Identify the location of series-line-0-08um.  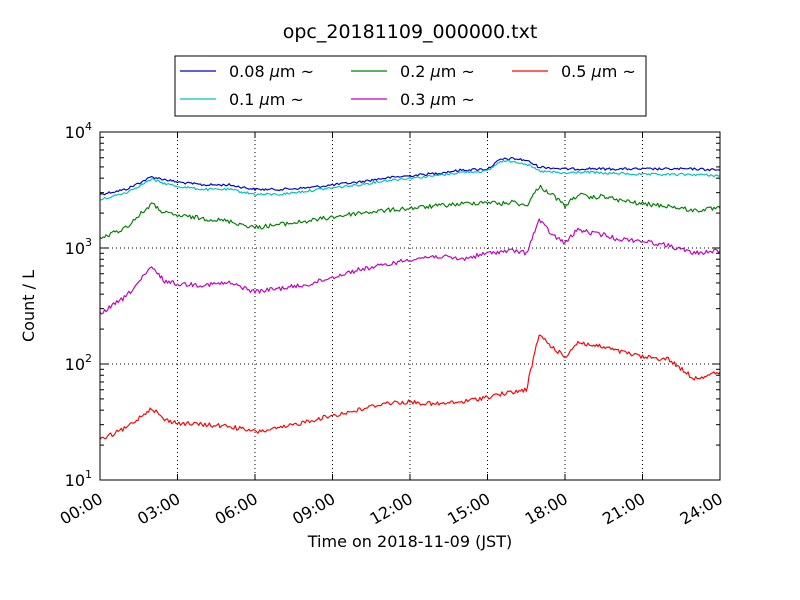
(410, 176).